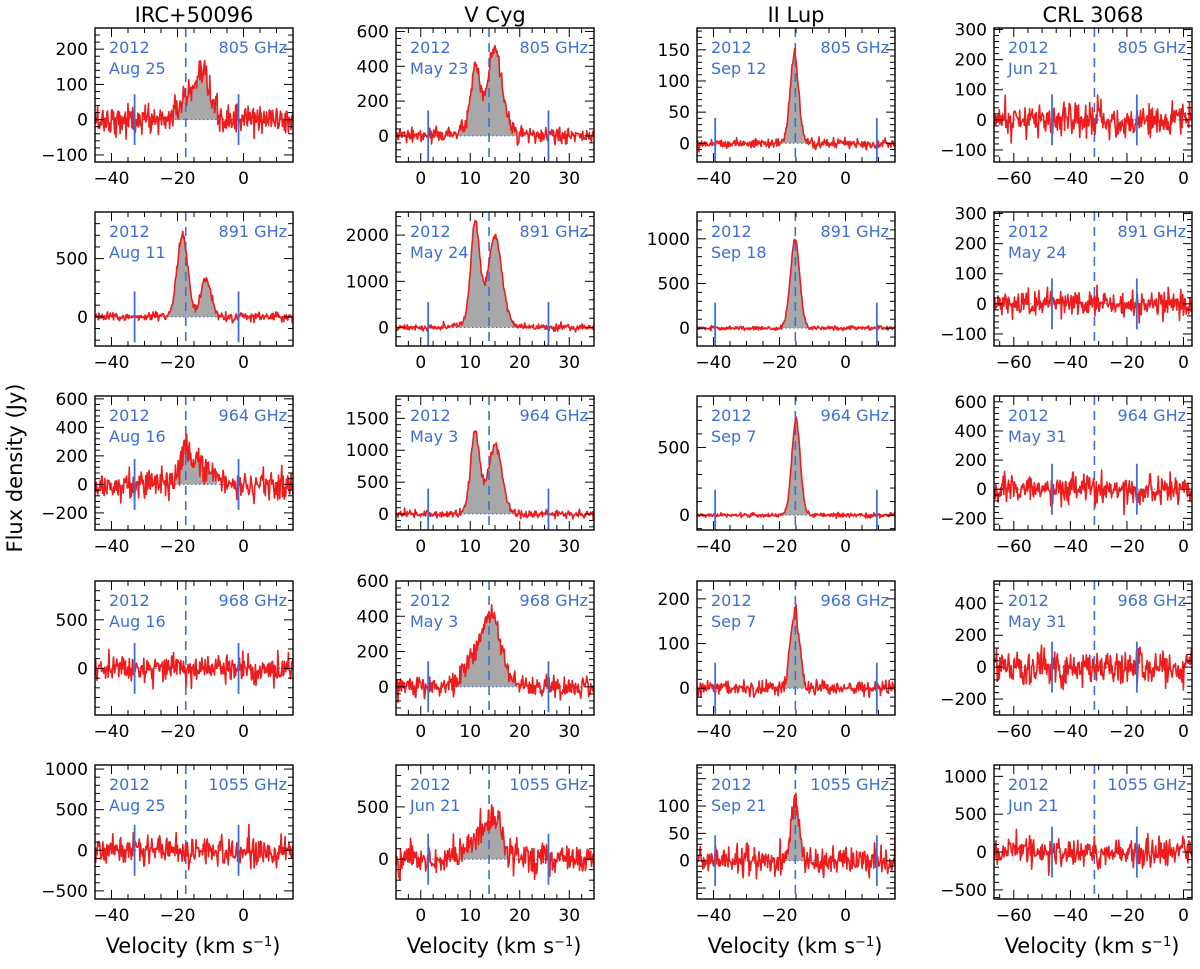 The width and height of the screenshot is (1200, 969). Describe the element at coordinates (434, 436) in the screenshot. I see `observation-date: May 3` at that location.